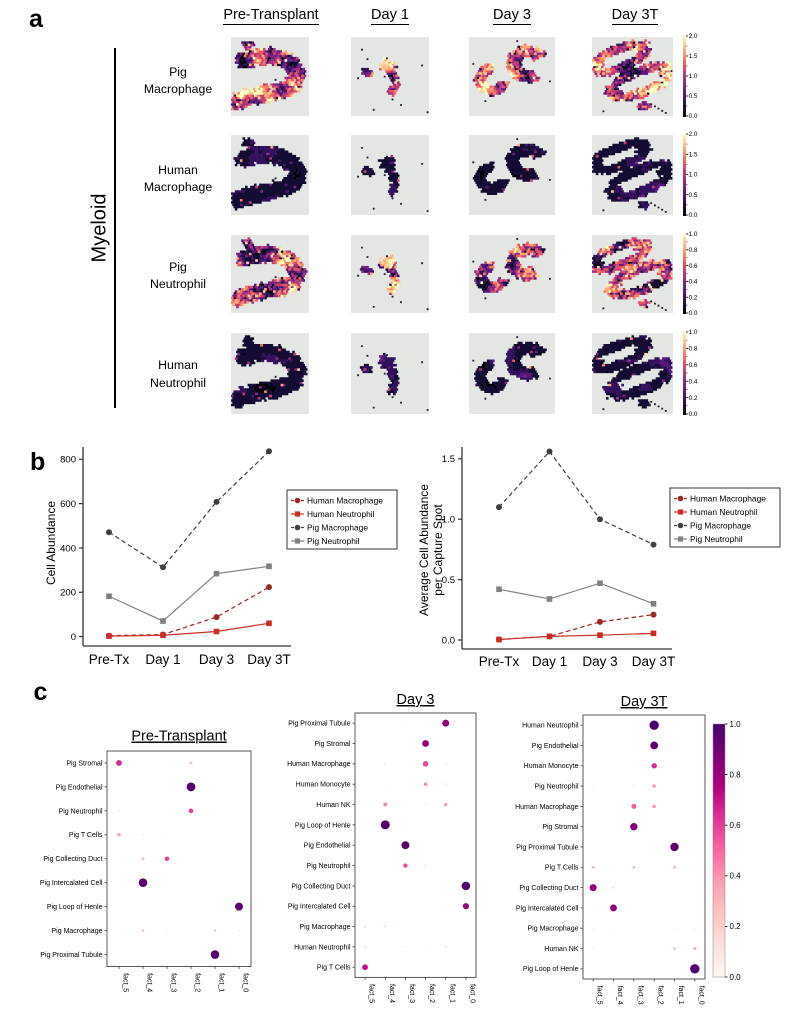 This screenshot has width=806, height=1024. What do you see at coordinates (178, 737) in the screenshot?
I see `svg-text: Pre-Transplant` at bounding box center [178, 737].